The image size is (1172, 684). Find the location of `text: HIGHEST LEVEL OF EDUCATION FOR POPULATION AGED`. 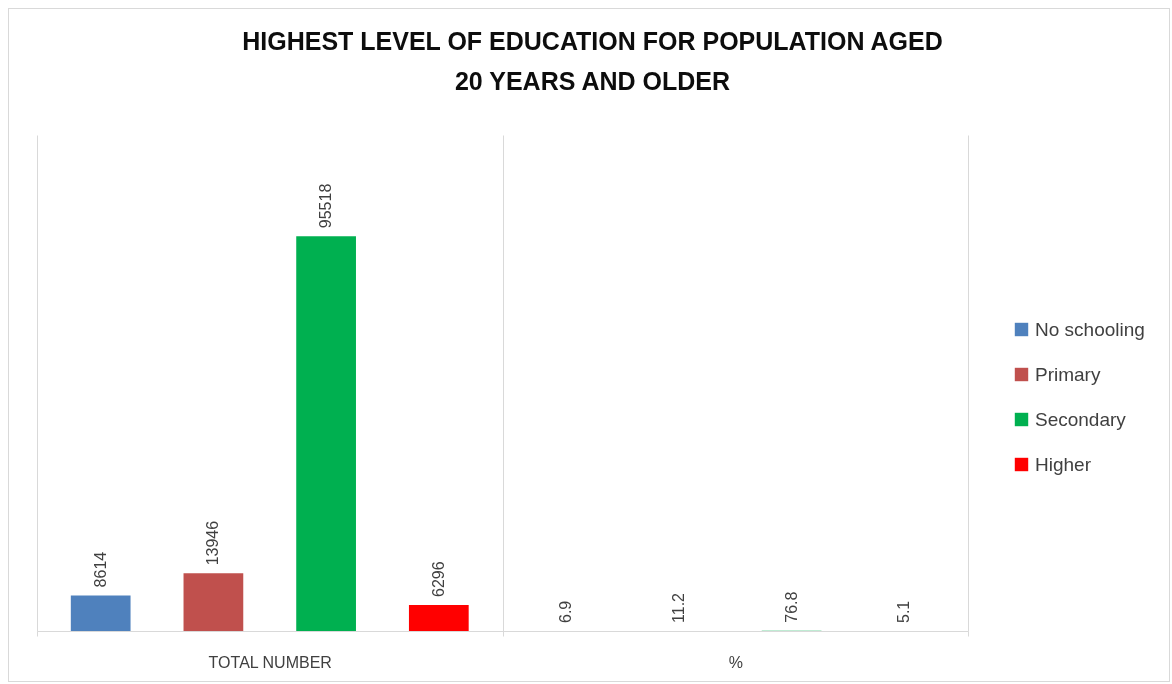

text: HIGHEST LEVEL OF EDUCATION FOR POPULATION AGED is located at coordinates (592, 41).